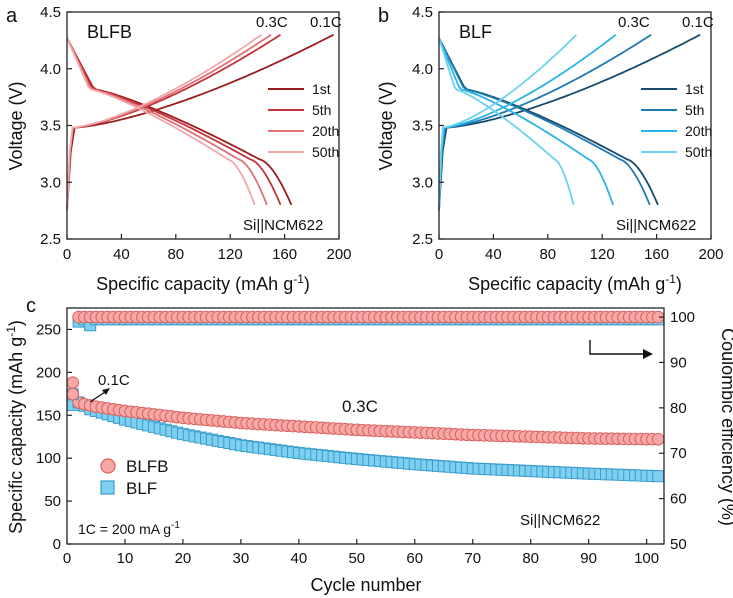 This screenshot has width=733, height=598. I want to click on pc-y2tick-label-90: 90, so click(678, 362).